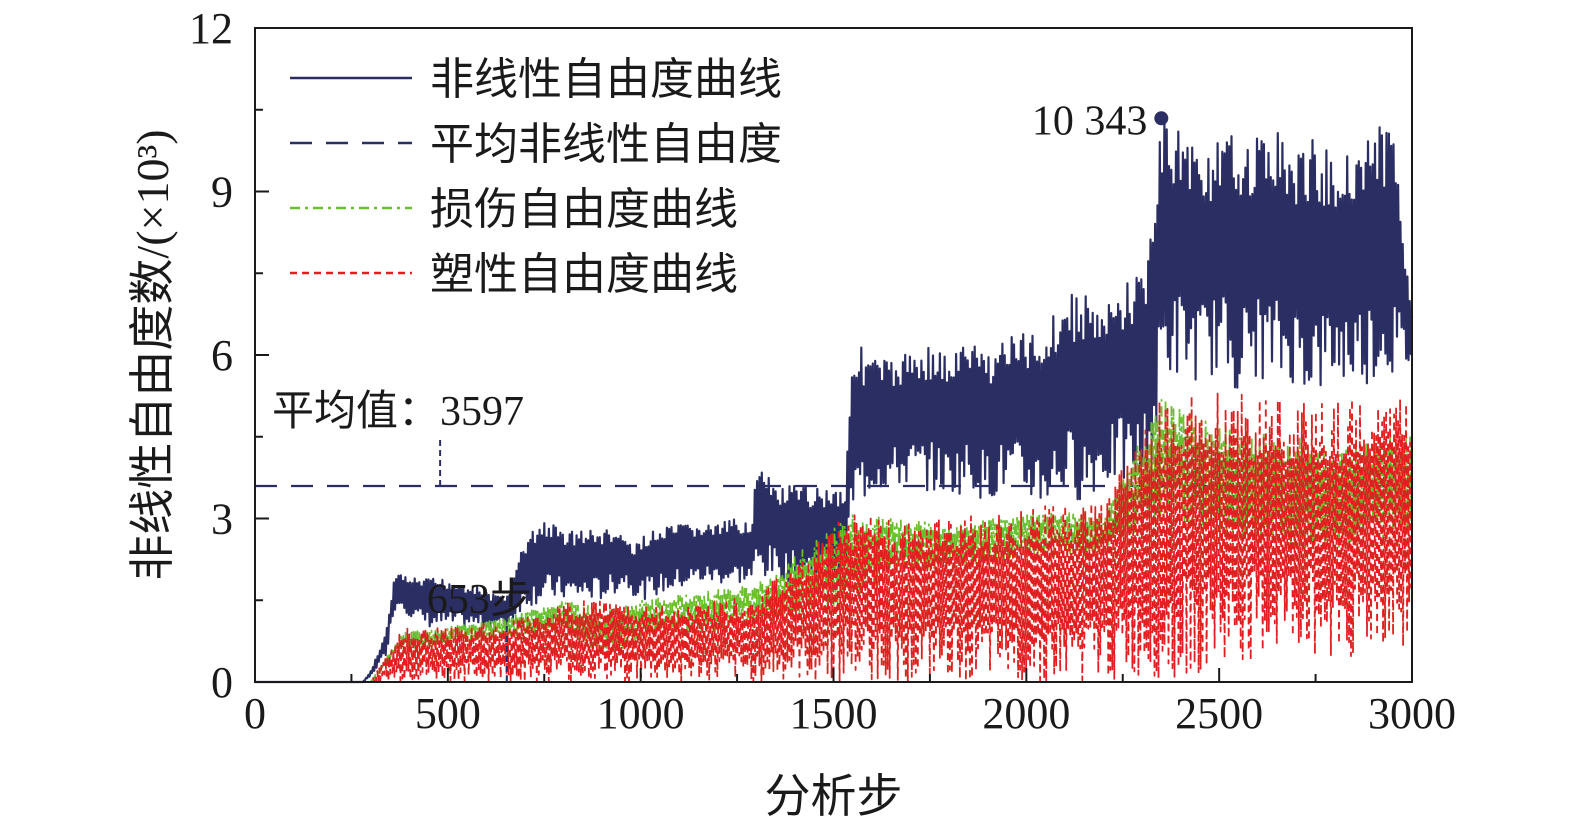 The image size is (1575, 831). I want to click on x-tick-label: 2500, so click(1219, 713).